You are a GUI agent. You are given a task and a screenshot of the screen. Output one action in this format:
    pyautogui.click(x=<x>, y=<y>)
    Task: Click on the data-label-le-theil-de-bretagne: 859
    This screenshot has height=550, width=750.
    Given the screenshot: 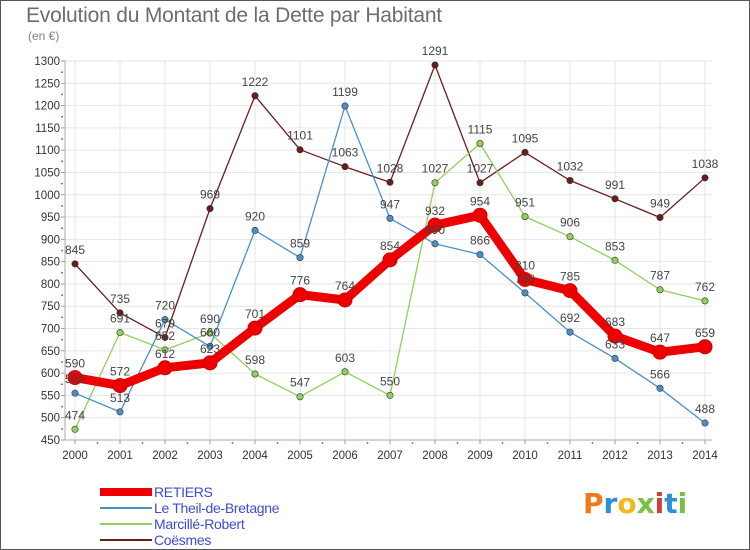 What is the action you would take?
    pyautogui.click(x=300, y=244)
    